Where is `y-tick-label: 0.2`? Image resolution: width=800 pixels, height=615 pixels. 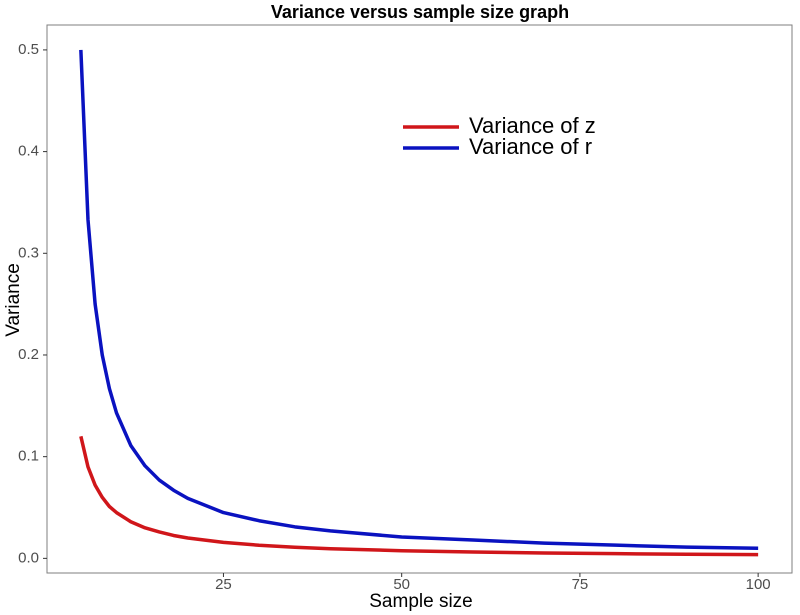
y-tick-label: 0.2 is located at coordinates (28, 354).